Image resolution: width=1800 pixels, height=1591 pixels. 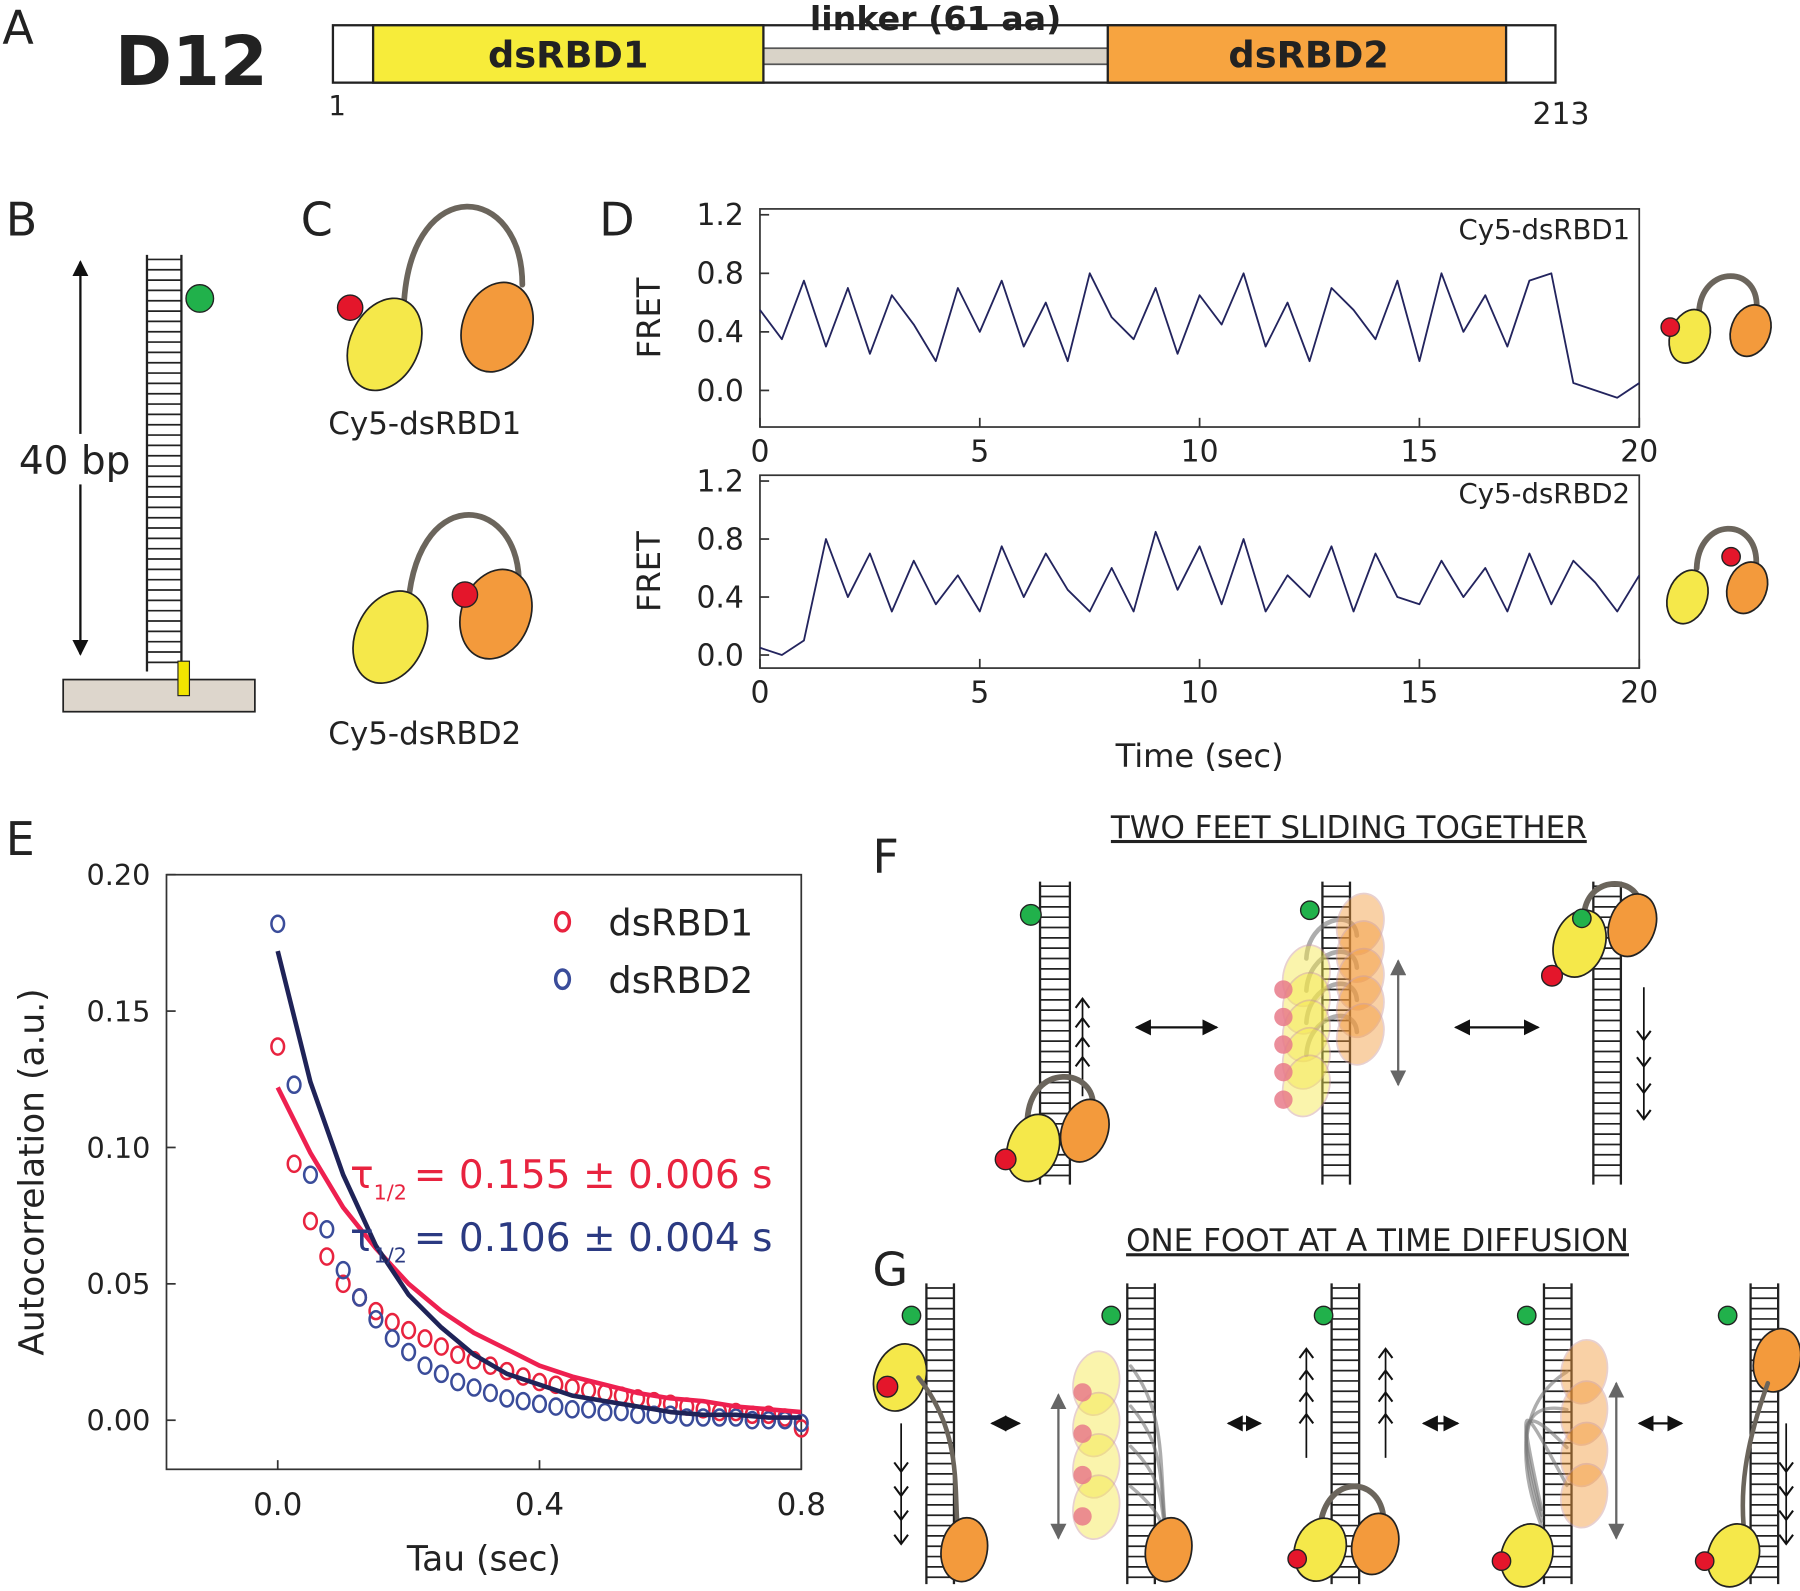 What do you see at coordinates (424, 734) in the screenshot?
I see `construct-label: Cy5-dsRBD2` at bounding box center [424, 734].